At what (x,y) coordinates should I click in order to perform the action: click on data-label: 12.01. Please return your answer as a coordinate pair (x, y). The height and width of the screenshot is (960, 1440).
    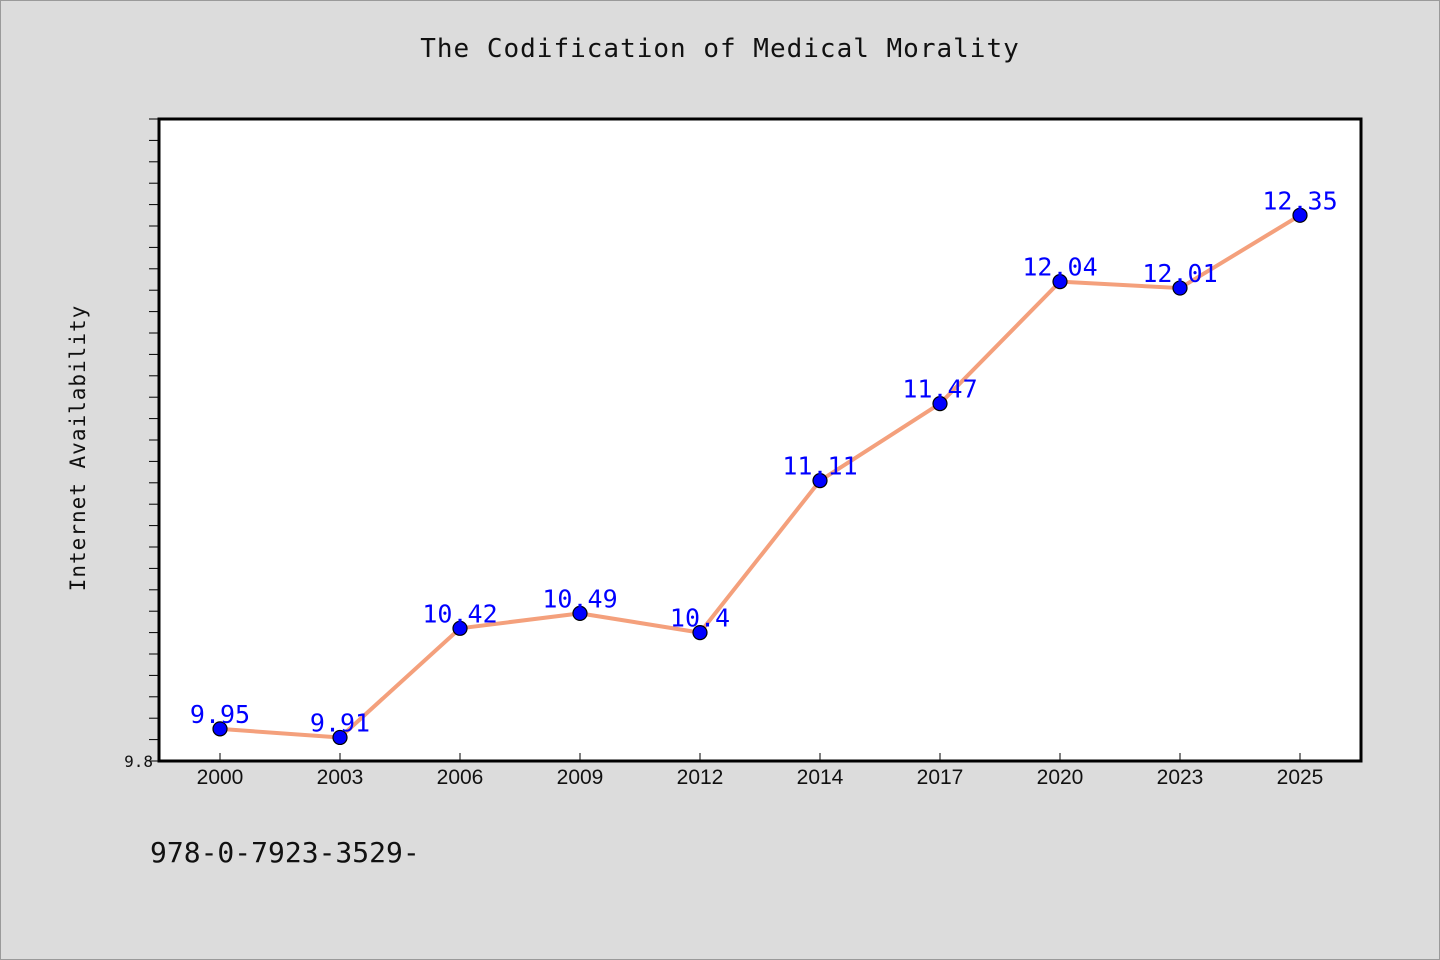
    Looking at the image, I should click on (1179, 273).